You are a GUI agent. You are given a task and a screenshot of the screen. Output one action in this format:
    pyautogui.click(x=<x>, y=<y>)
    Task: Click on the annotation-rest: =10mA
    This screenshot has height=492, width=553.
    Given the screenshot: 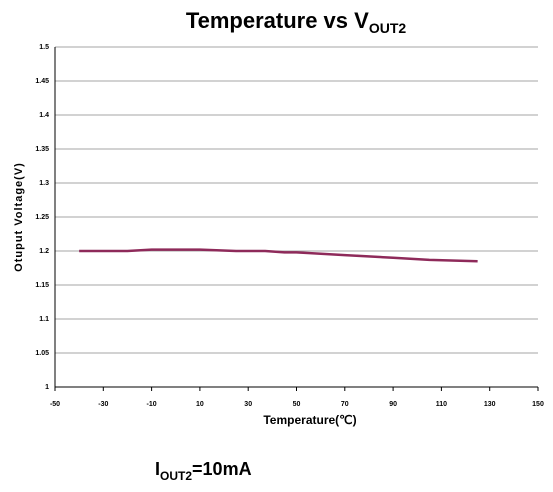 What is the action you would take?
    pyautogui.click(x=222, y=469)
    